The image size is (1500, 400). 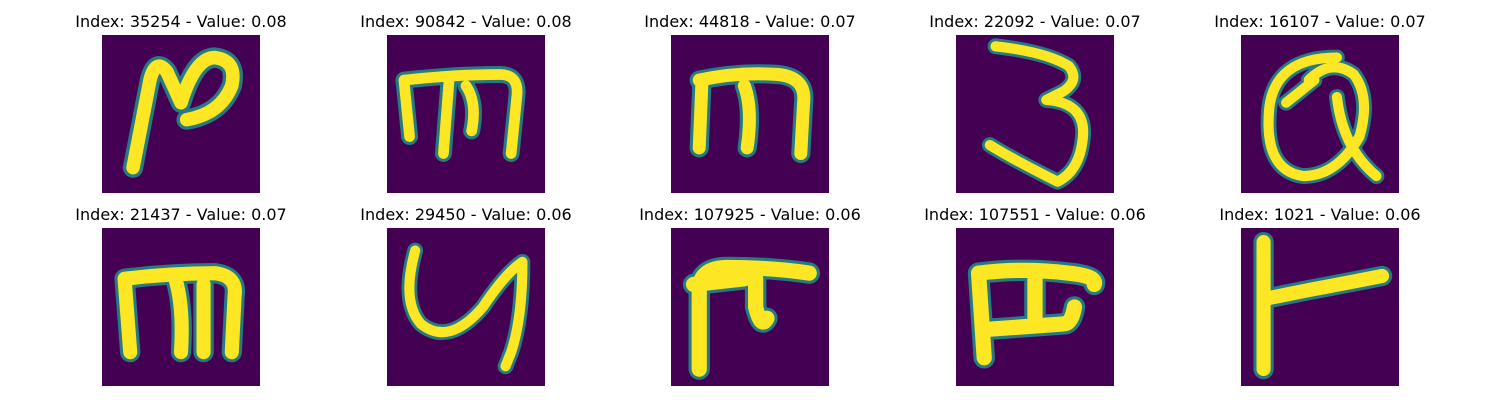 What do you see at coordinates (1320, 307) in the screenshot?
I see `glyph-10-icon` at bounding box center [1320, 307].